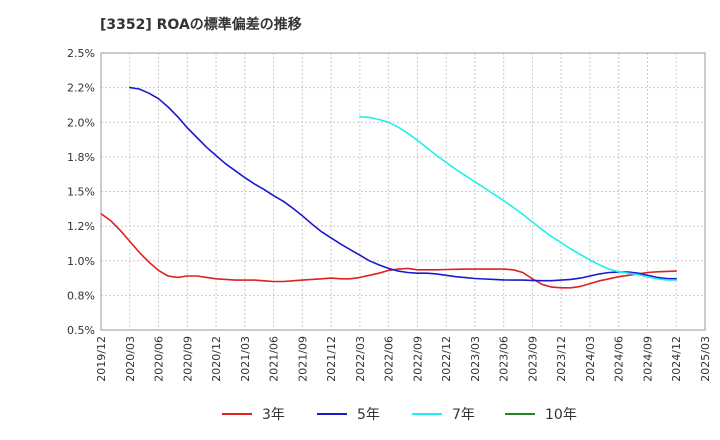  Describe the element at coordinates (81, 226) in the screenshot. I see `y-tick-label: 1.2%` at that location.